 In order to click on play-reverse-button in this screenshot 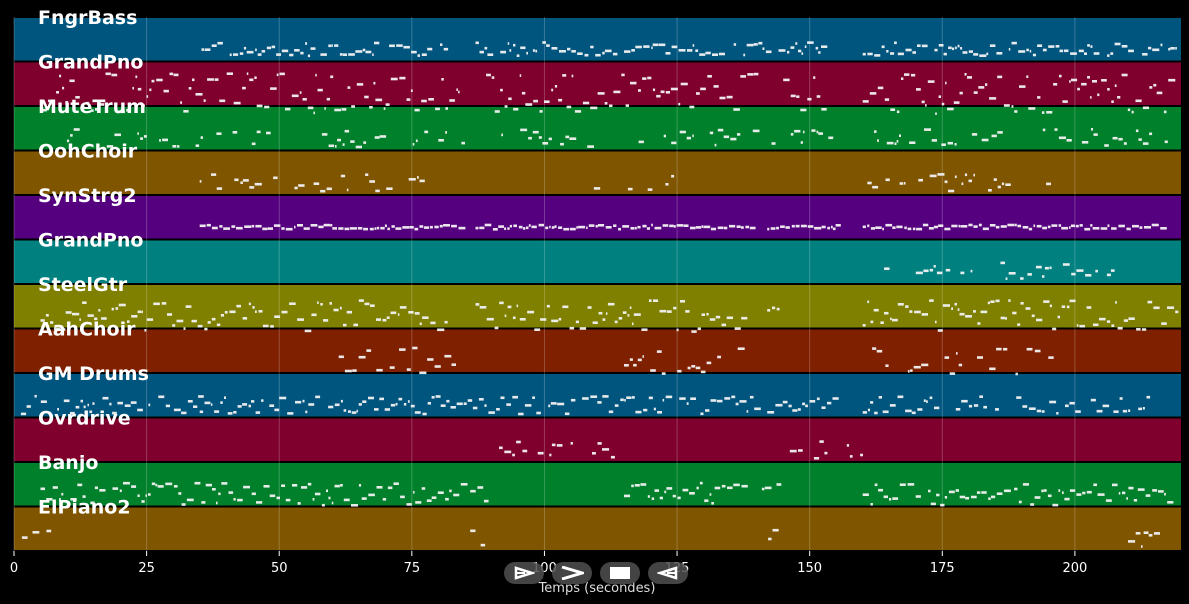, I will do `click(668, 573)`.